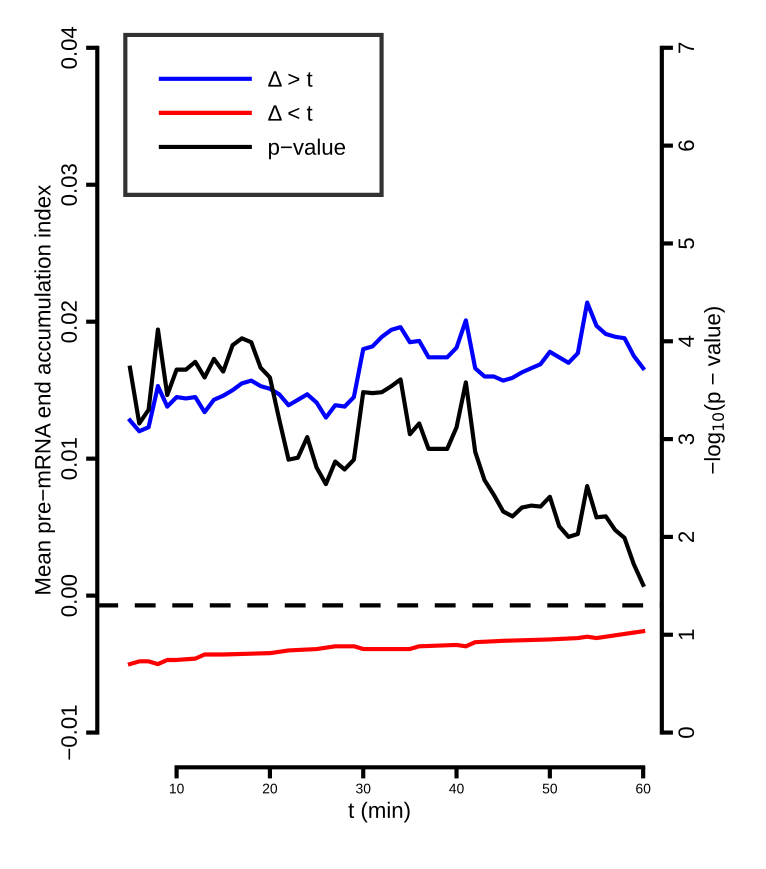  I want to click on legend-label: p−value, so click(307, 149).